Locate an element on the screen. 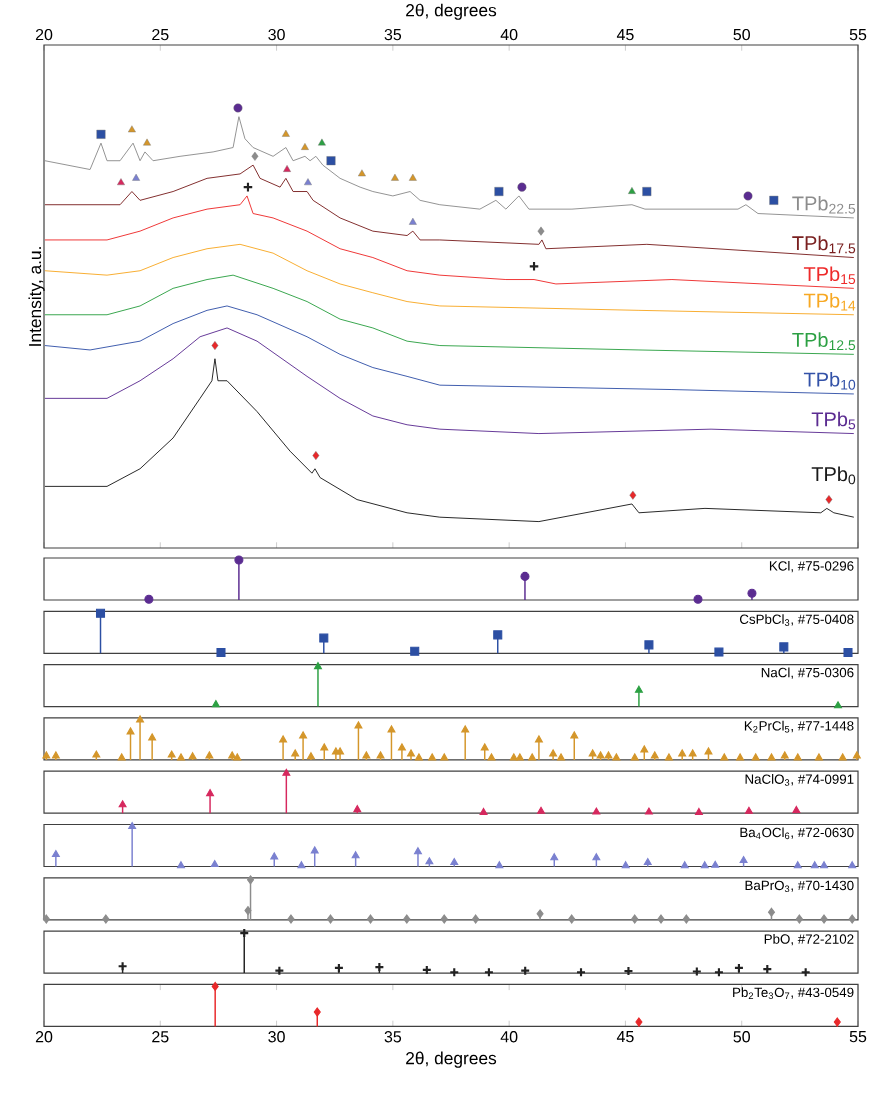  x-tick-label: 25 is located at coordinates (160, 34).